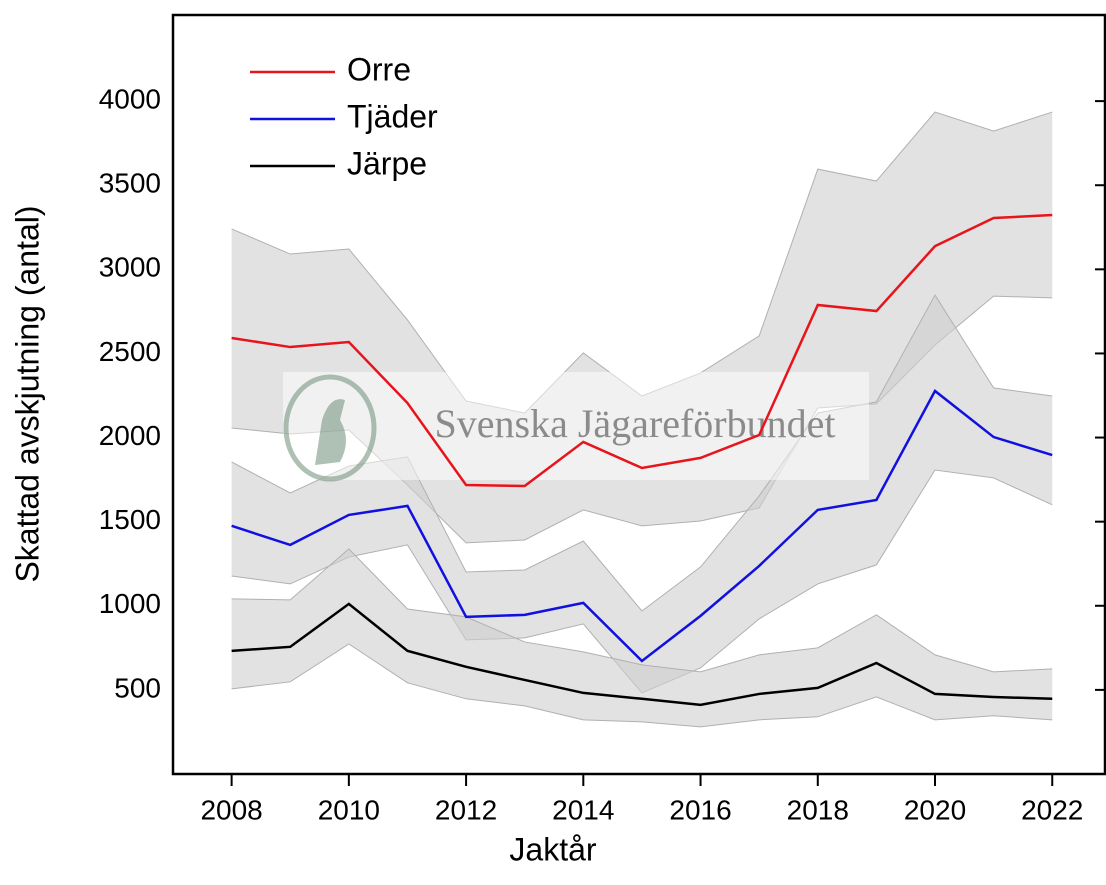  I want to click on series-line, so click(642, 654).